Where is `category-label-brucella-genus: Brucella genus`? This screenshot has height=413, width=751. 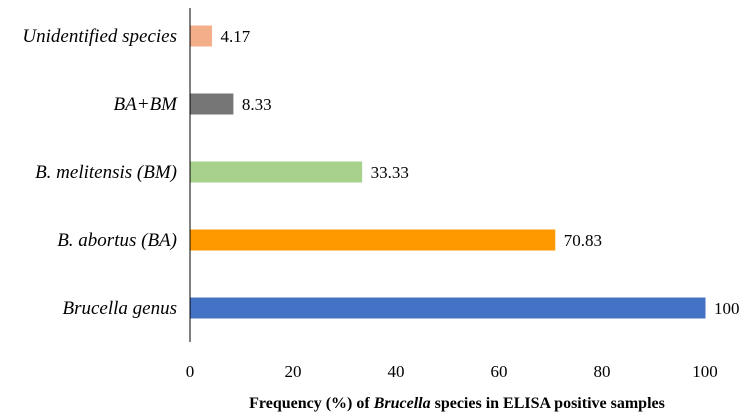
category-label-brucella-genus: Brucella genus is located at coordinates (119, 308).